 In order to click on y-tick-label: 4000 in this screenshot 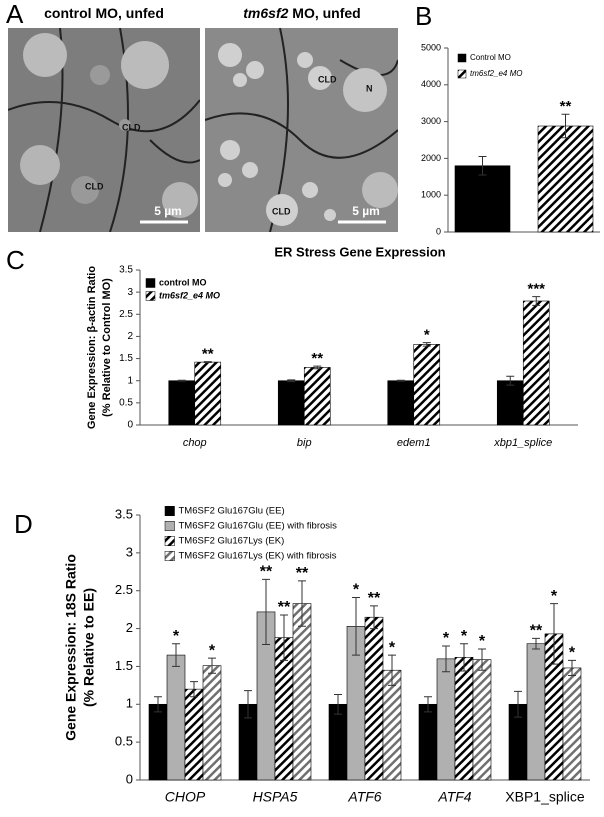, I will do `click(431, 84)`.